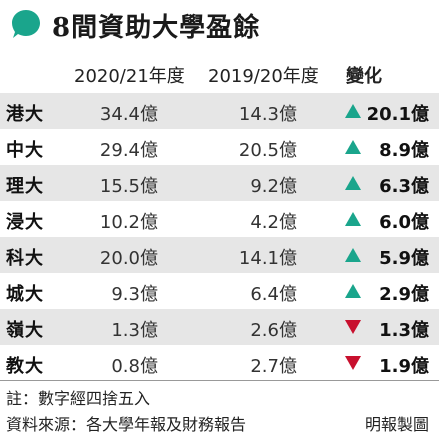  Describe the element at coordinates (364, 76) in the screenshot. I see `header-change: 變化` at that location.